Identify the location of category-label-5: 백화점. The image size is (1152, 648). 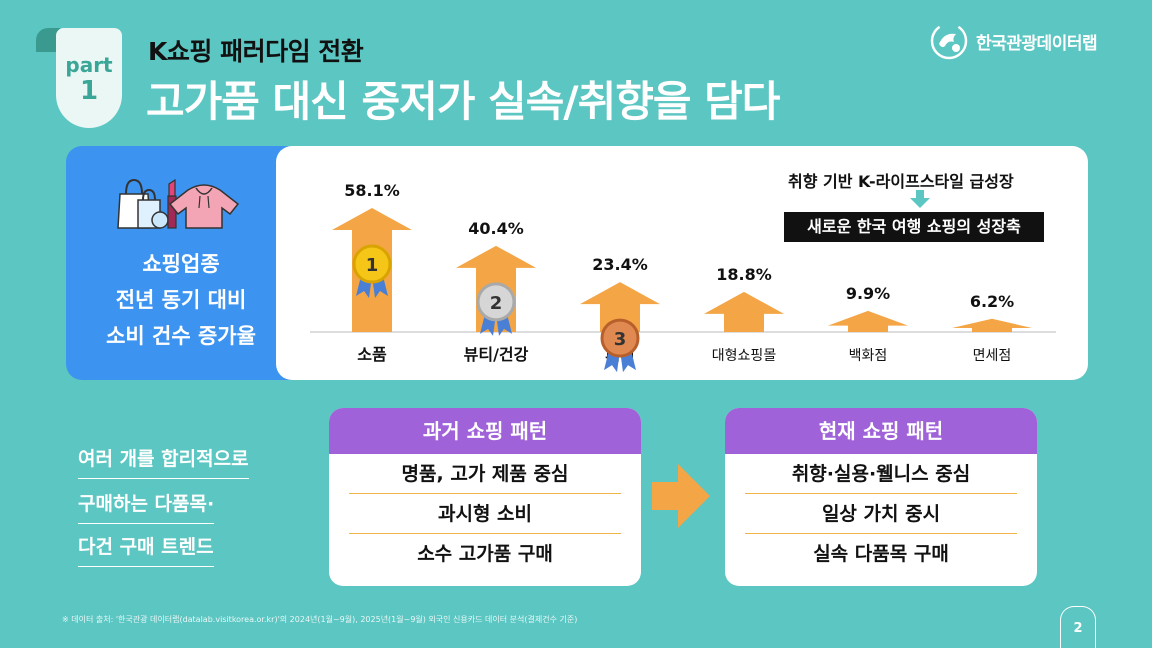
(868, 356).